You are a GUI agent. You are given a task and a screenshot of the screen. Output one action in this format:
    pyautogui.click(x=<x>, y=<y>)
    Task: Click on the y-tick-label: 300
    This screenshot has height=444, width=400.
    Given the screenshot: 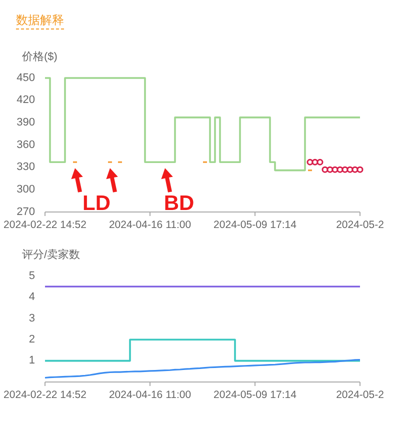 What is the action you would take?
    pyautogui.click(x=25, y=190)
    